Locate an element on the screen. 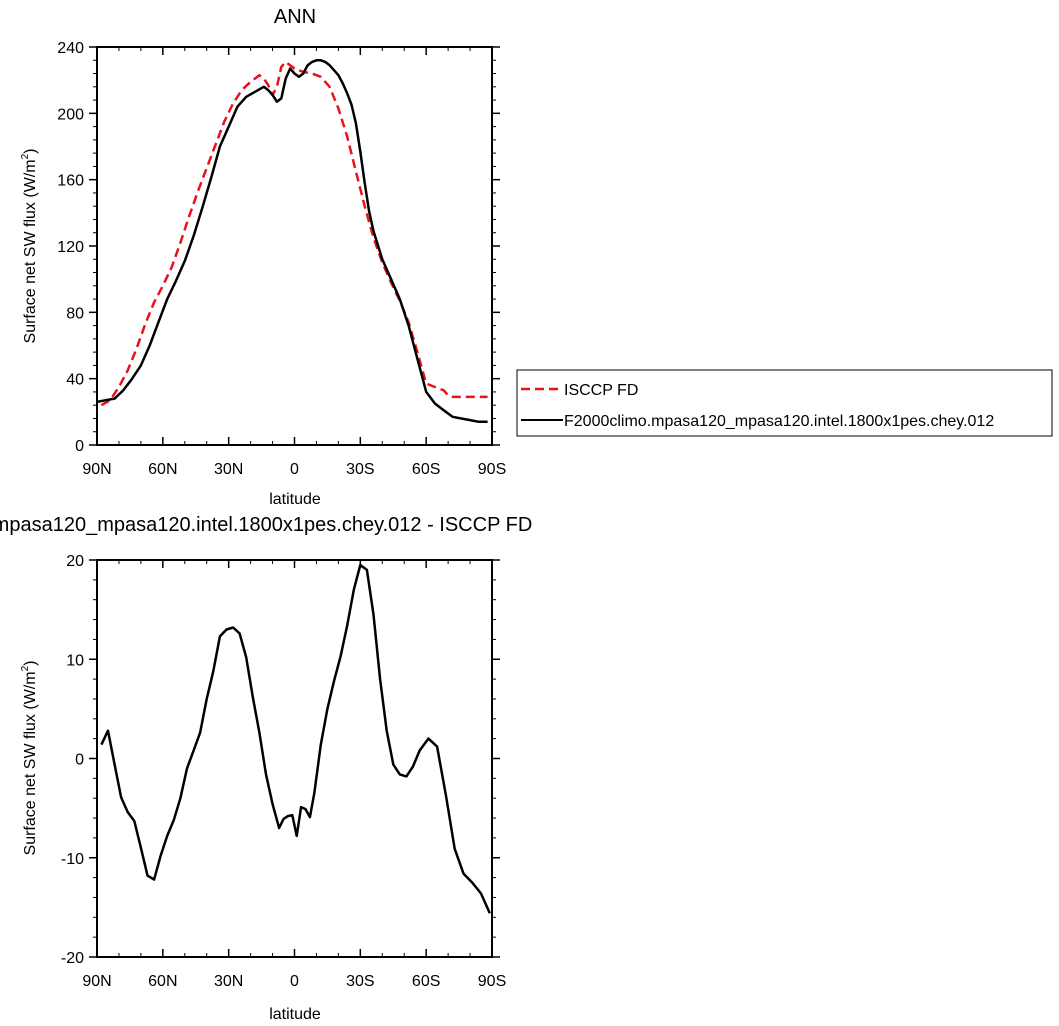 This screenshot has height=1026, width=1059. top-y-tick-label: 80 is located at coordinates (75, 313).